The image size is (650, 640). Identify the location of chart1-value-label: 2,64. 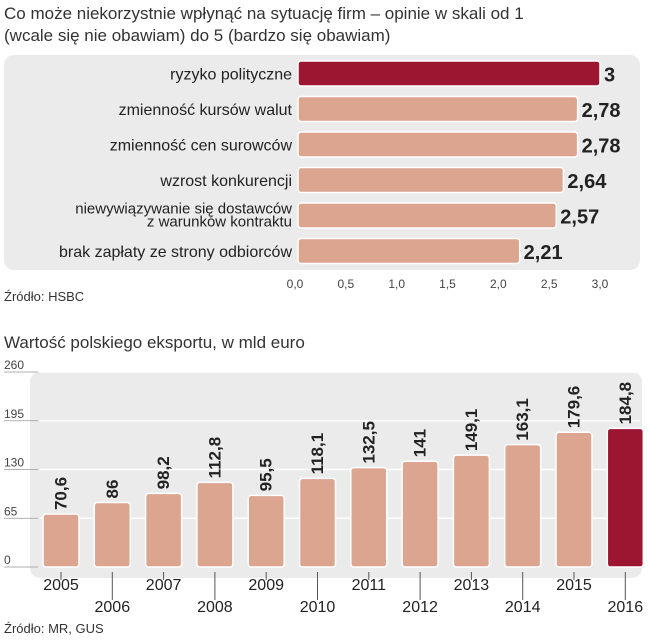
(587, 182).